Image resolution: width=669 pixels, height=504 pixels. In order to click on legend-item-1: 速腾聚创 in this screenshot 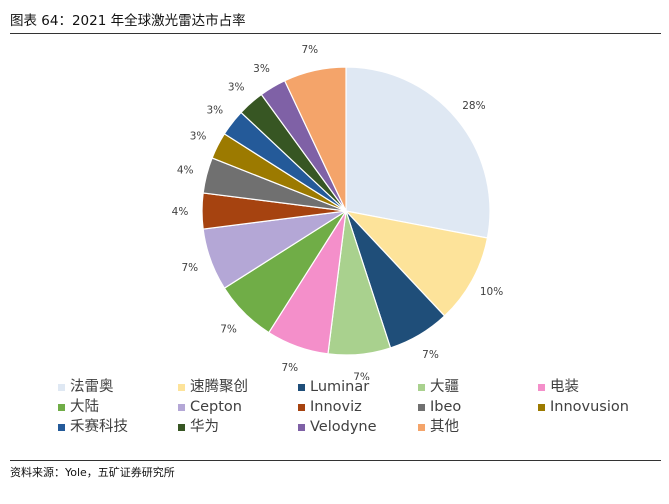, I will do `click(213, 387)`.